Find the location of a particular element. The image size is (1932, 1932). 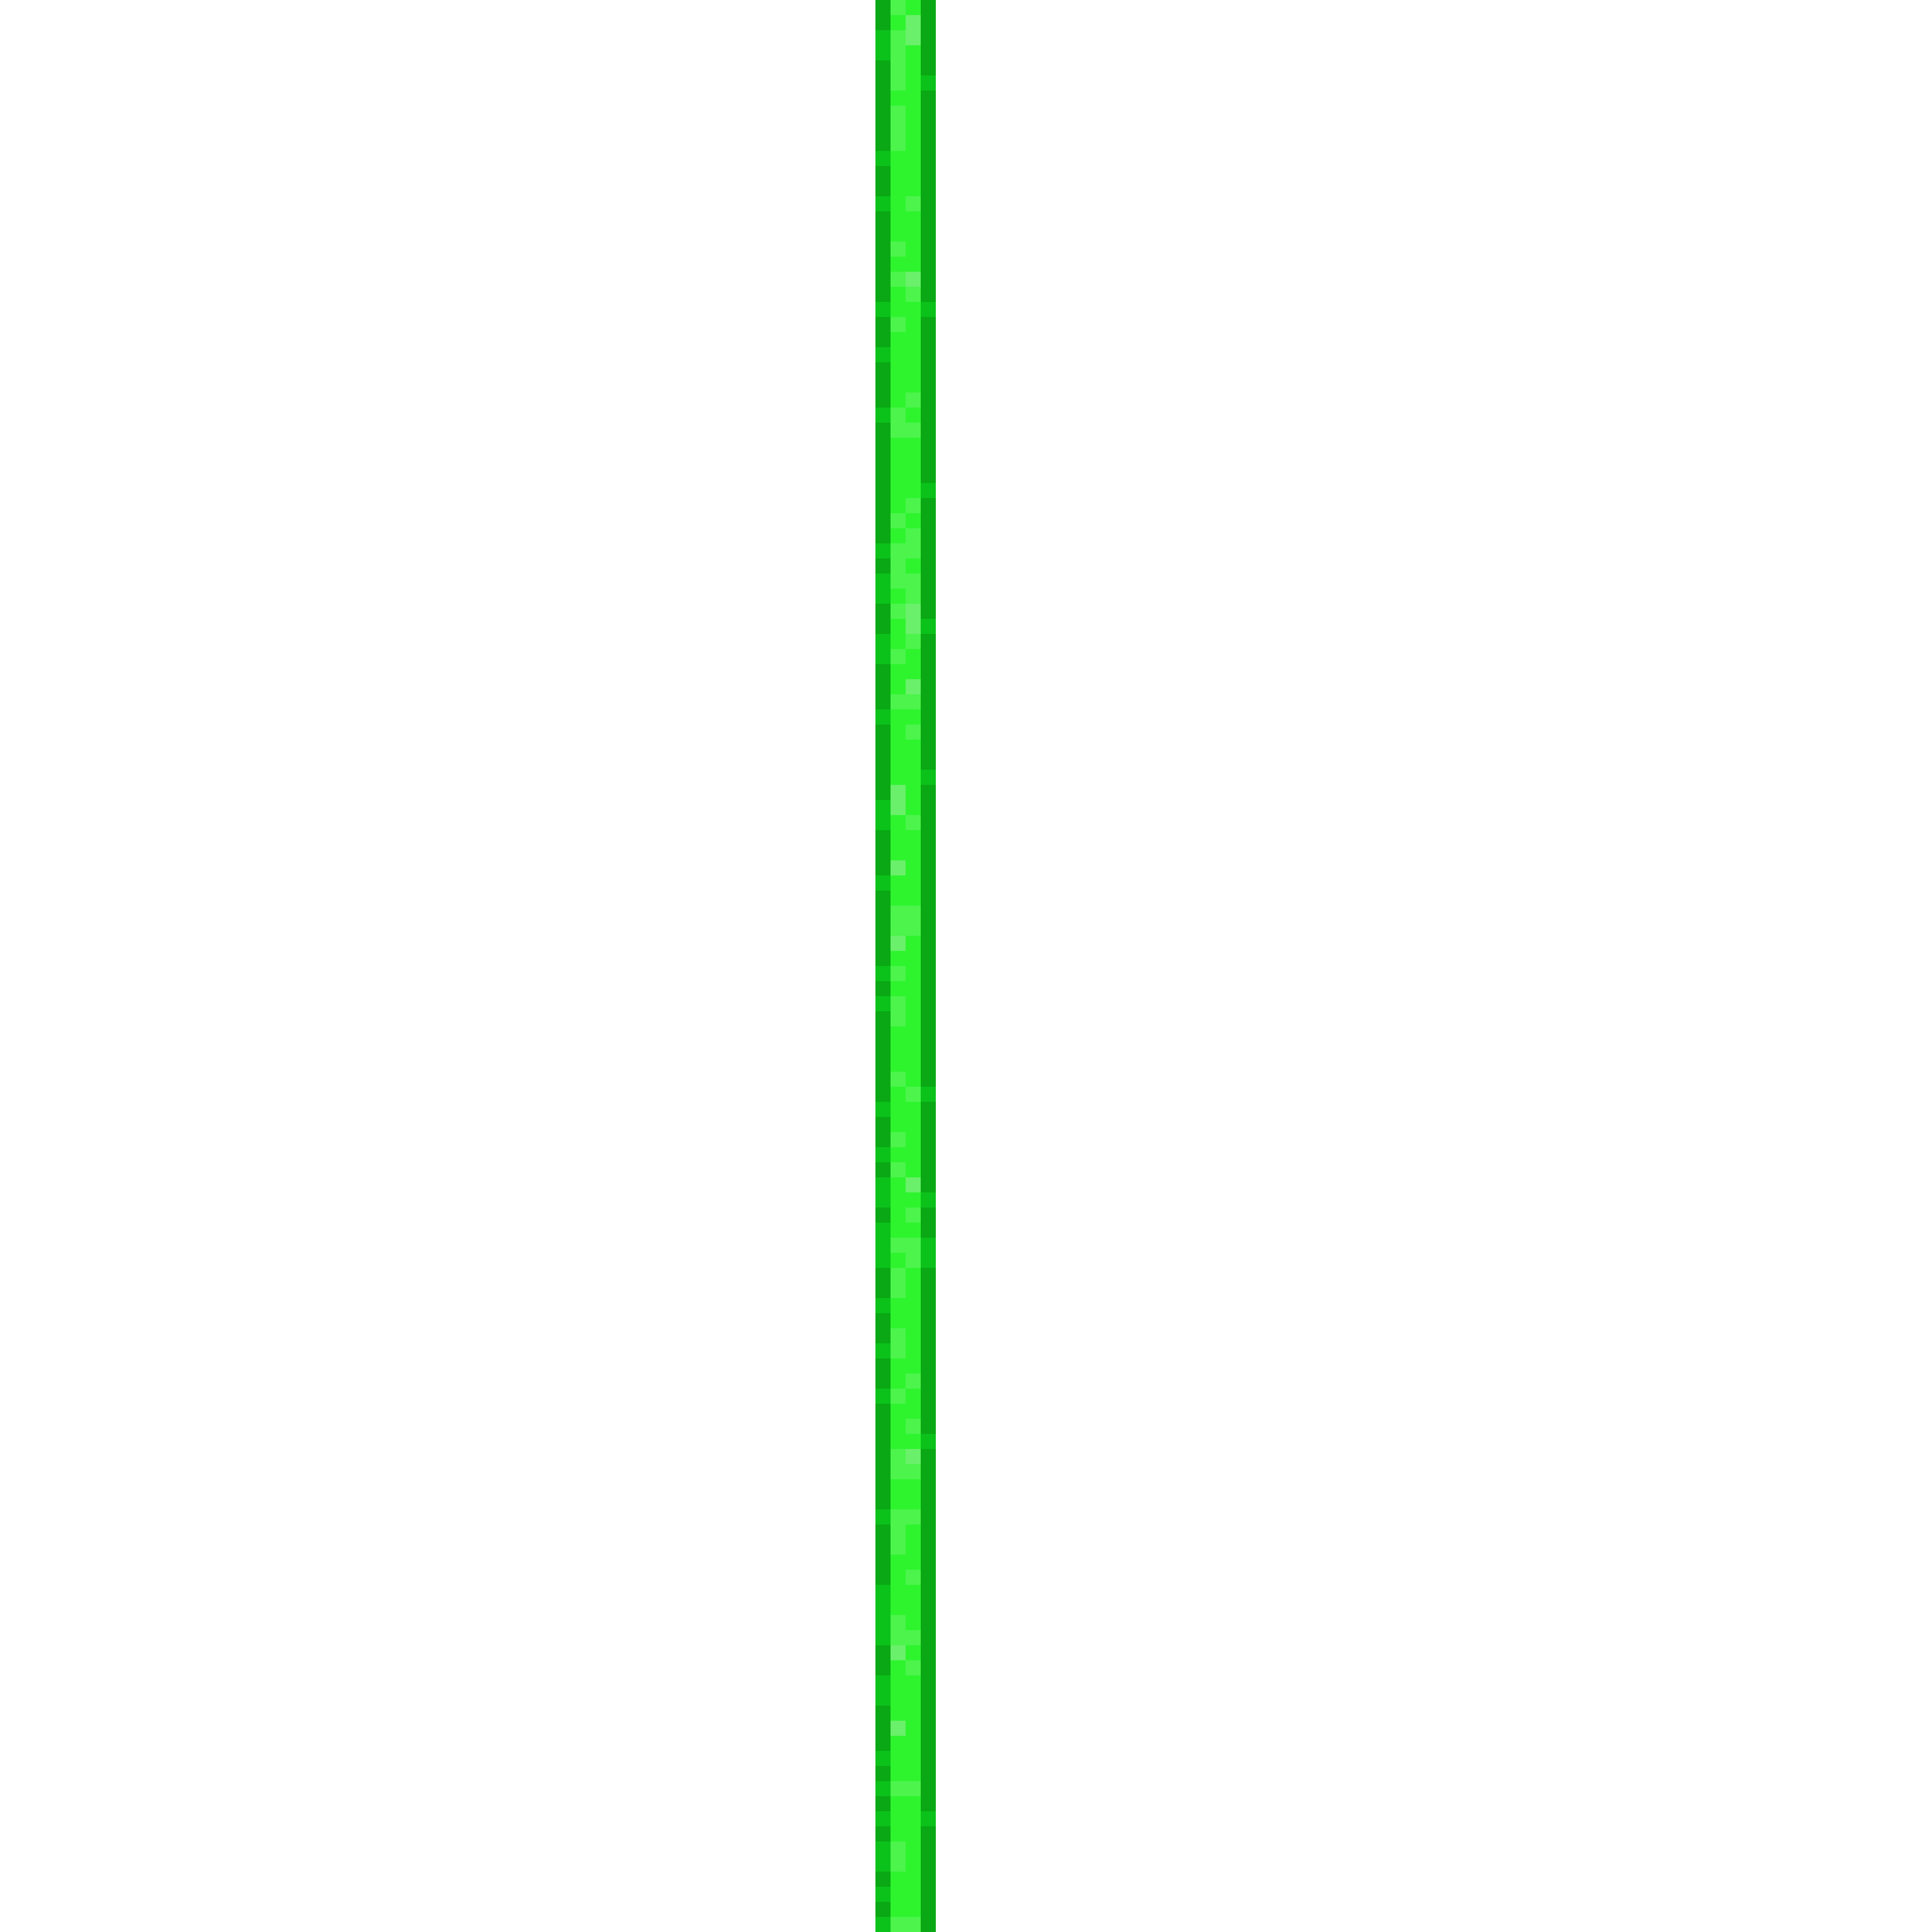

green-pixel-bar-graphic is located at coordinates (905, 966).